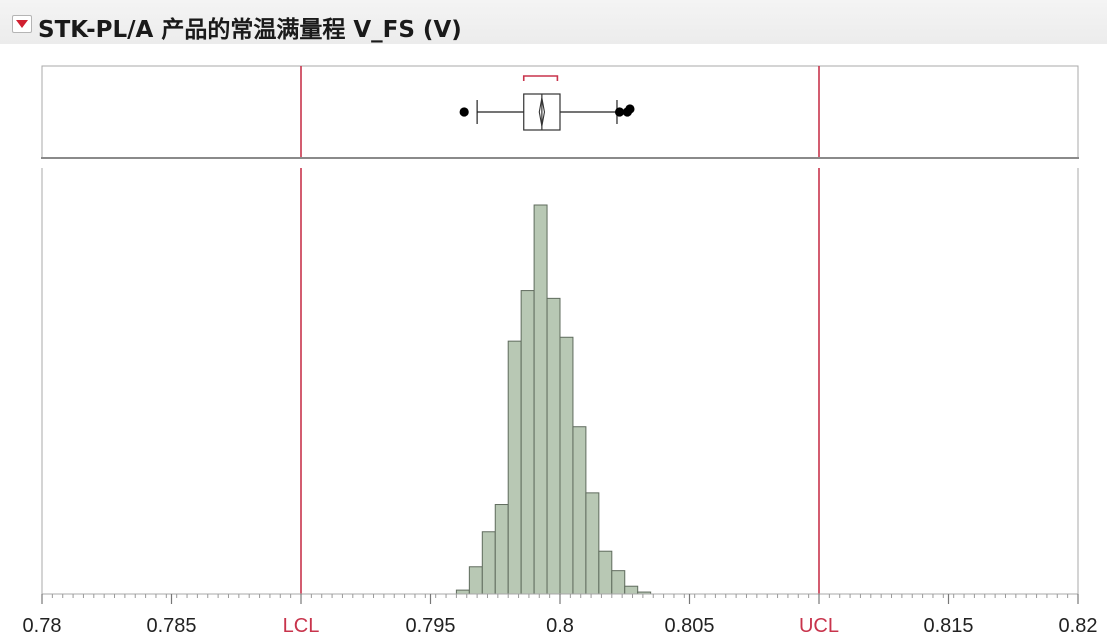 This screenshot has height=642, width=1107. What do you see at coordinates (553, 22) in the screenshot?
I see `title-bar: STK-PL/A 产品的常温满量程 V_FS (V)` at bounding box center [553, 22].